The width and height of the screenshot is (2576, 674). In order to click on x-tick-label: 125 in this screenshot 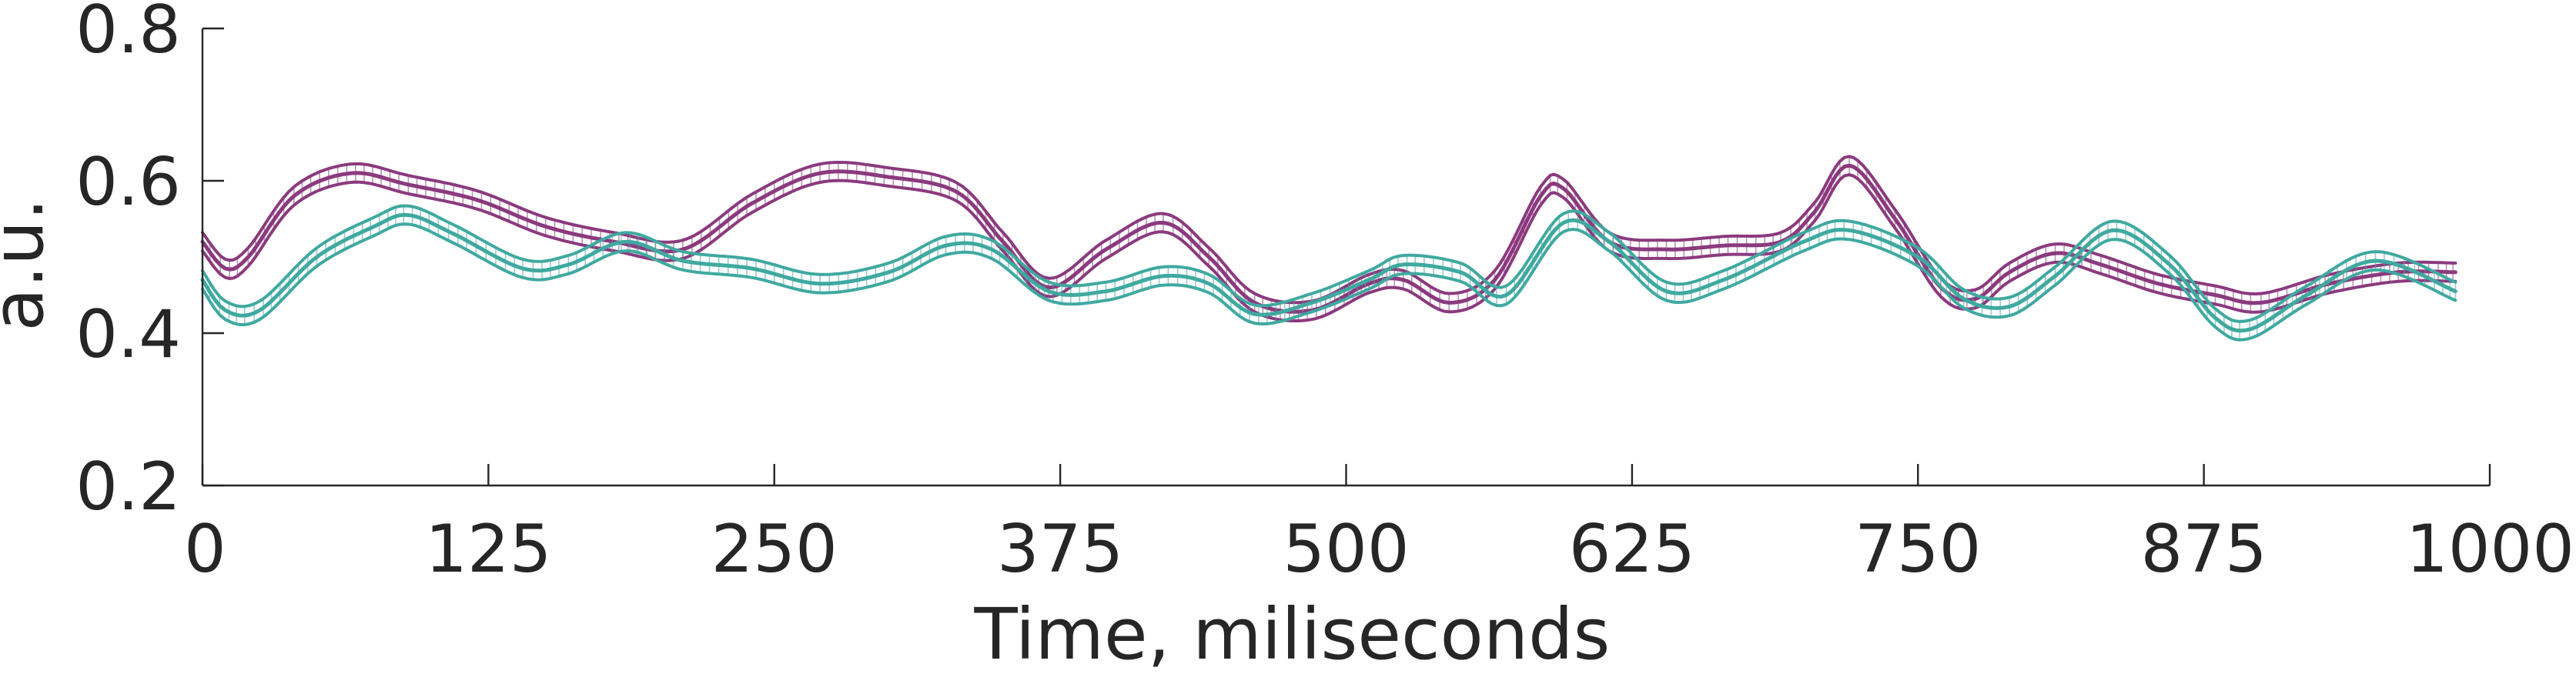, I will do `click(488, 549)`.